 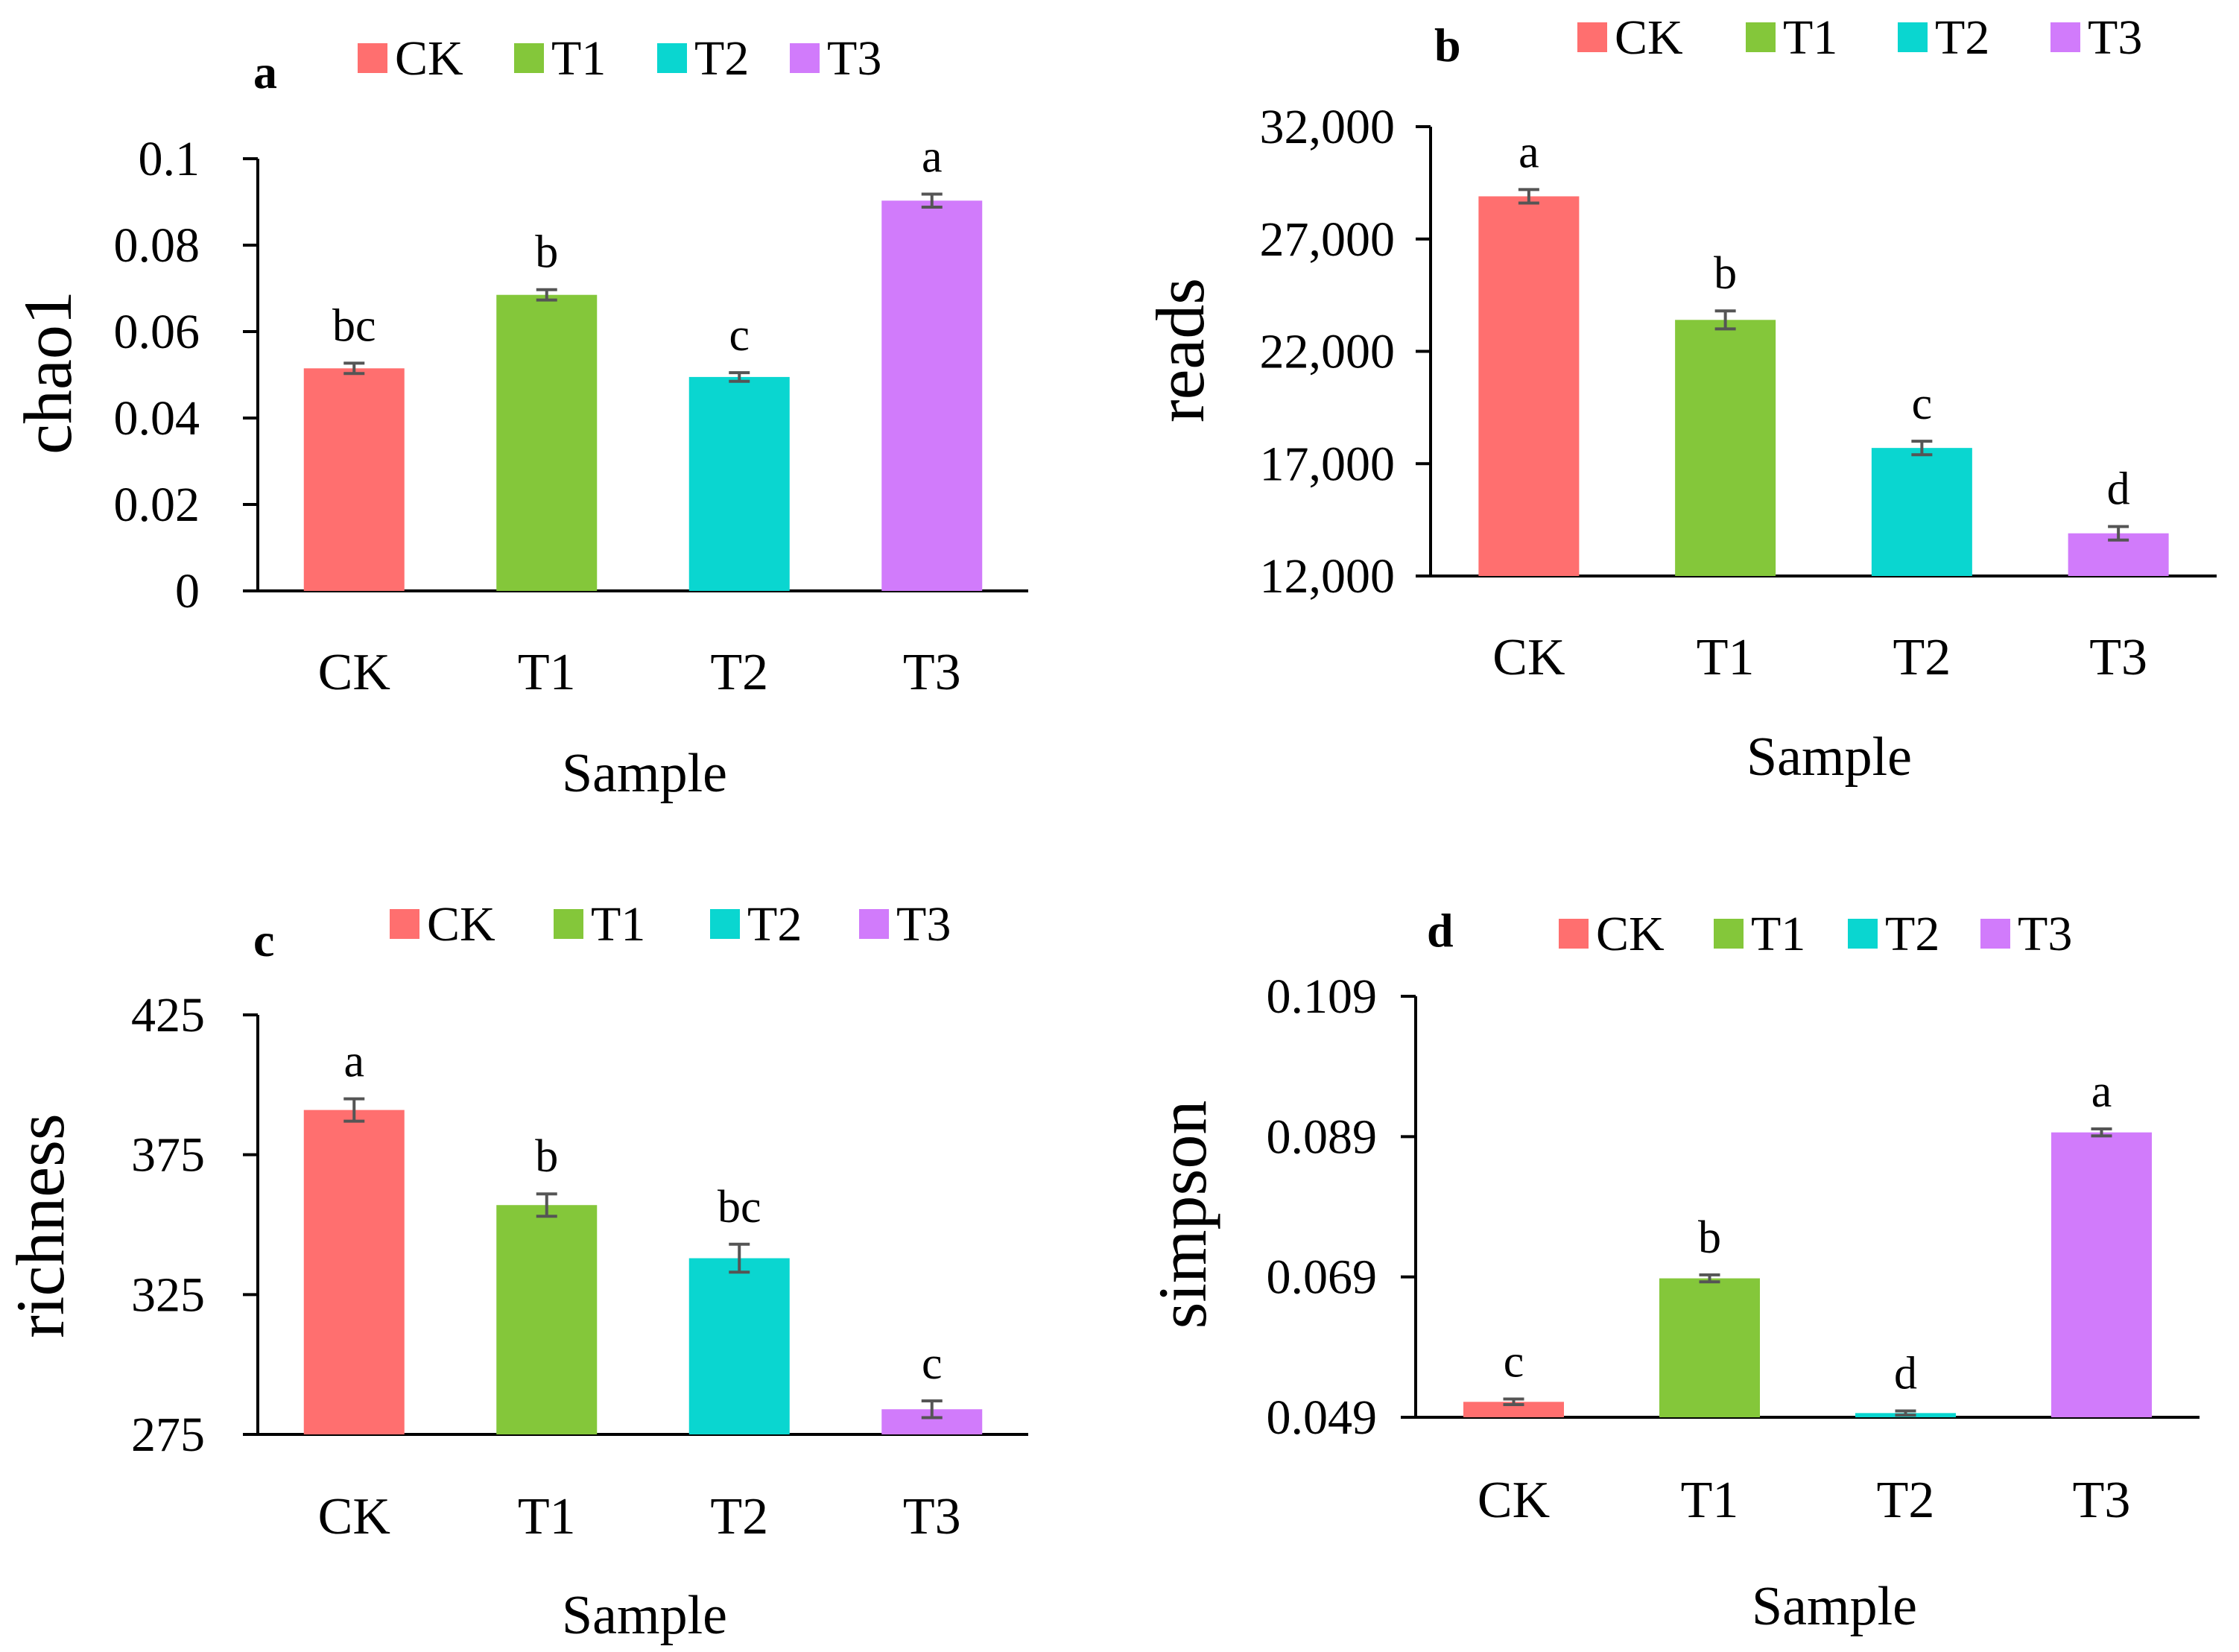 I want to click on y-tick-label: 0.089, so click(x=1322, y=1137).